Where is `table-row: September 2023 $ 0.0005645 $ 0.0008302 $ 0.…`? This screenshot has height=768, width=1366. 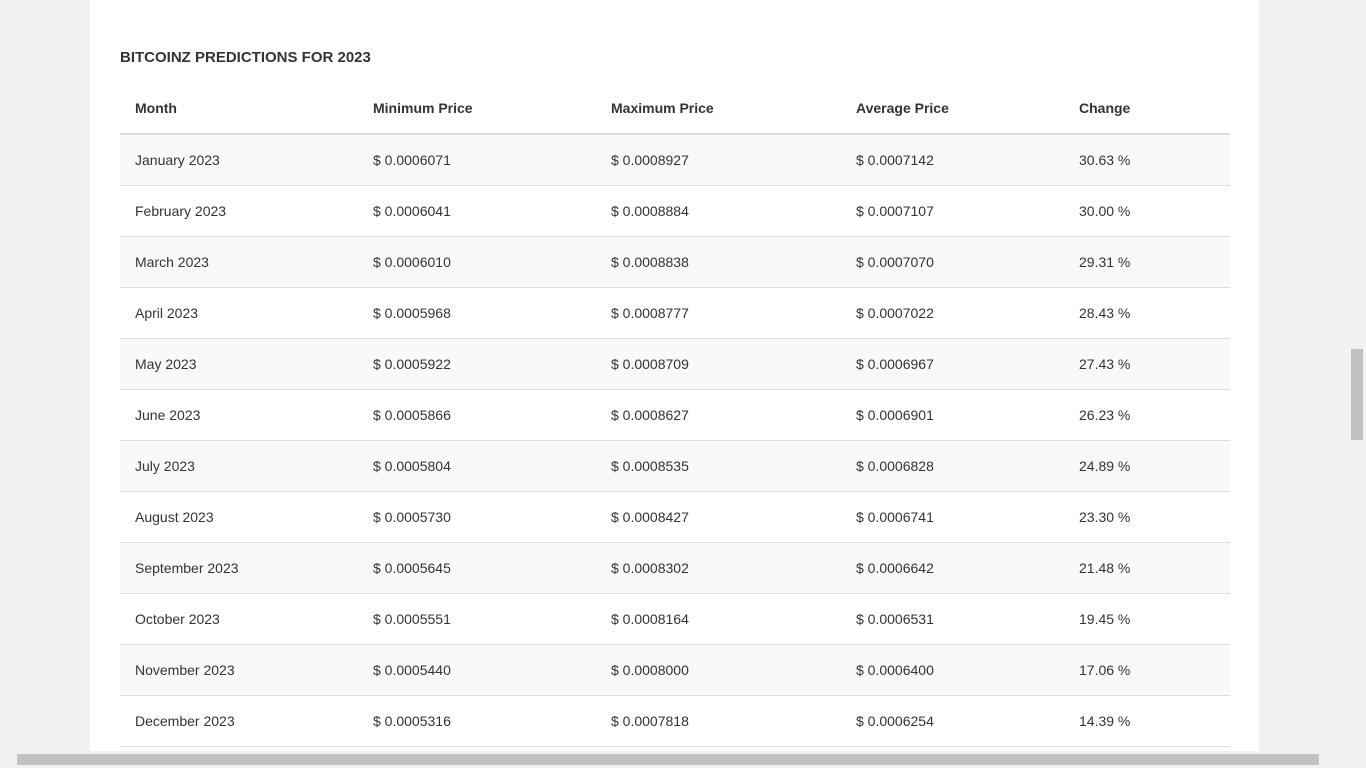 table-row: September 2023 $ 0.0005645 $ 0.0008302 $ 0.… is located at coordinates (675, 568).